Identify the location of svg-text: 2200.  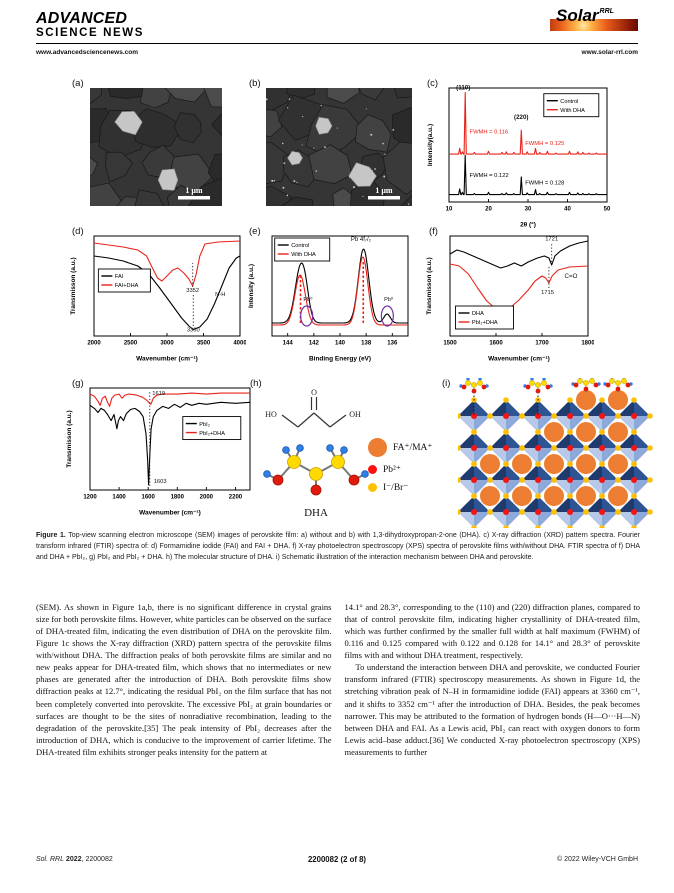
(236, 498).